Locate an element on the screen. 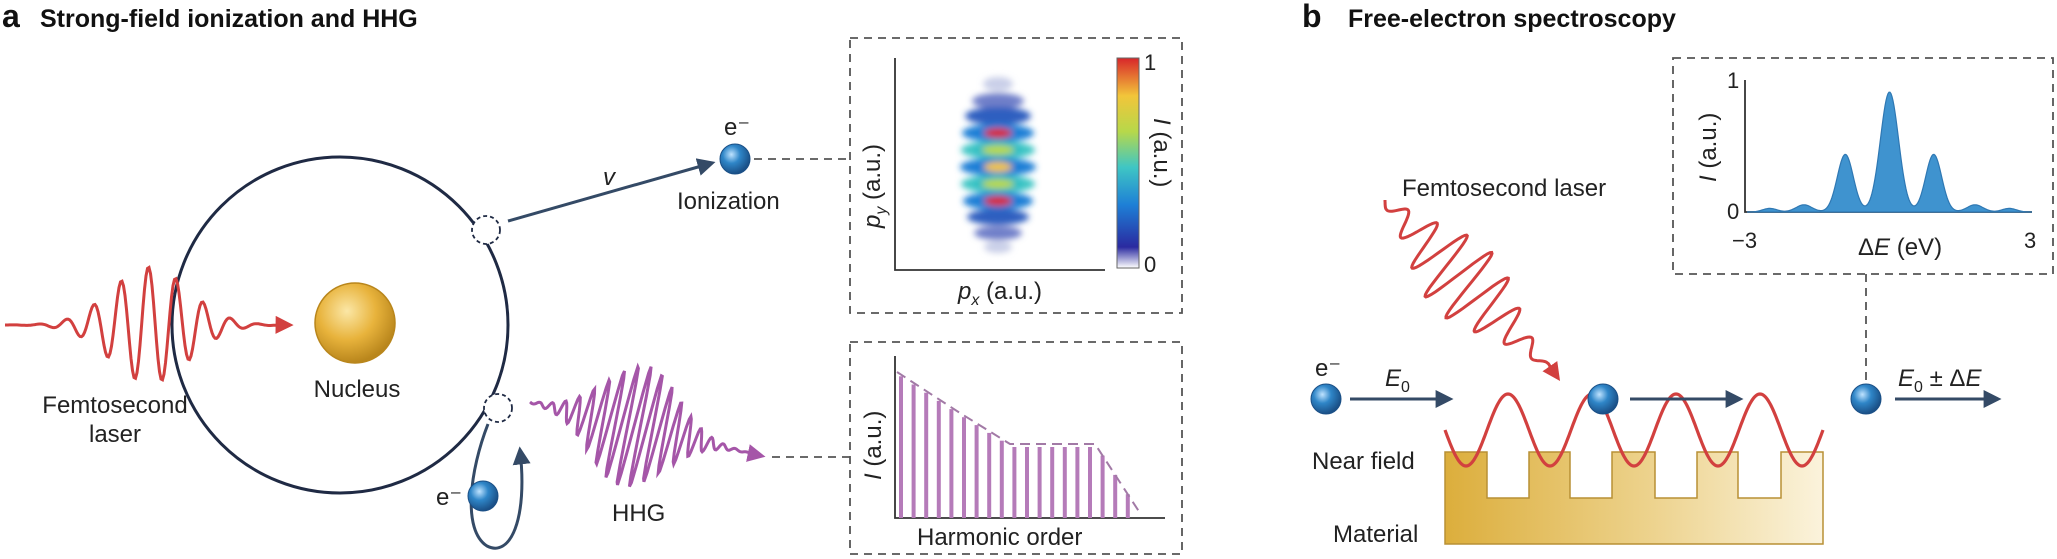  harmonic-bars is located at coordinates (1014, 447).